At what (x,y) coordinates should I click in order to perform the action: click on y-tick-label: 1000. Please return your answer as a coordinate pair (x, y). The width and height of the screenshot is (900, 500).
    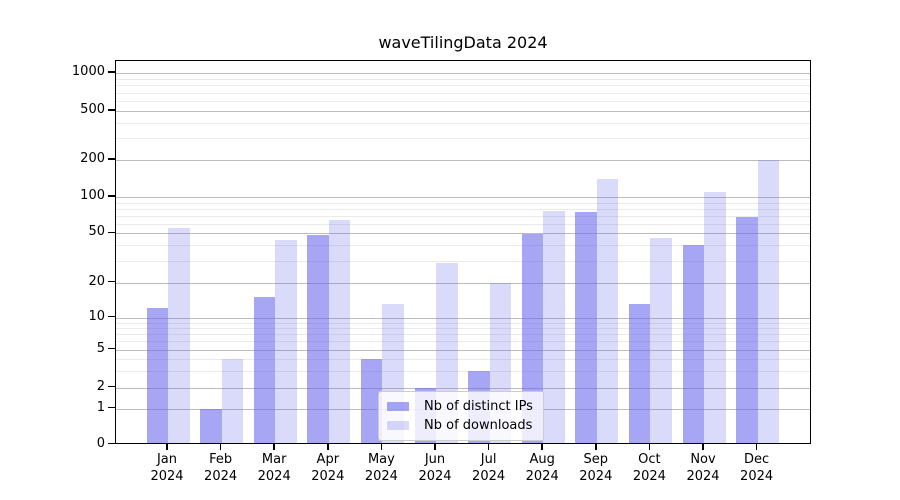
    Looking at the image, I should click on (88, 71).